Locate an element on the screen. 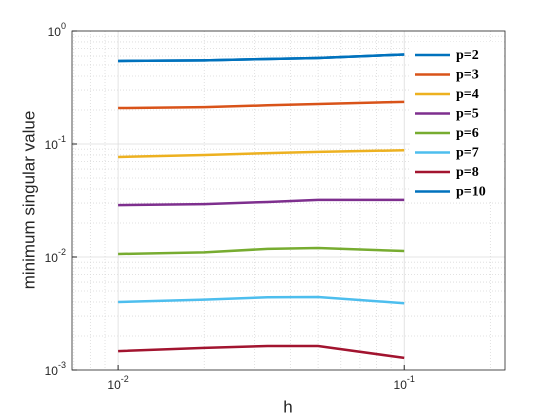 The image size is (560, 420). legend-label: p=5 is located at coordinates (467, 114).